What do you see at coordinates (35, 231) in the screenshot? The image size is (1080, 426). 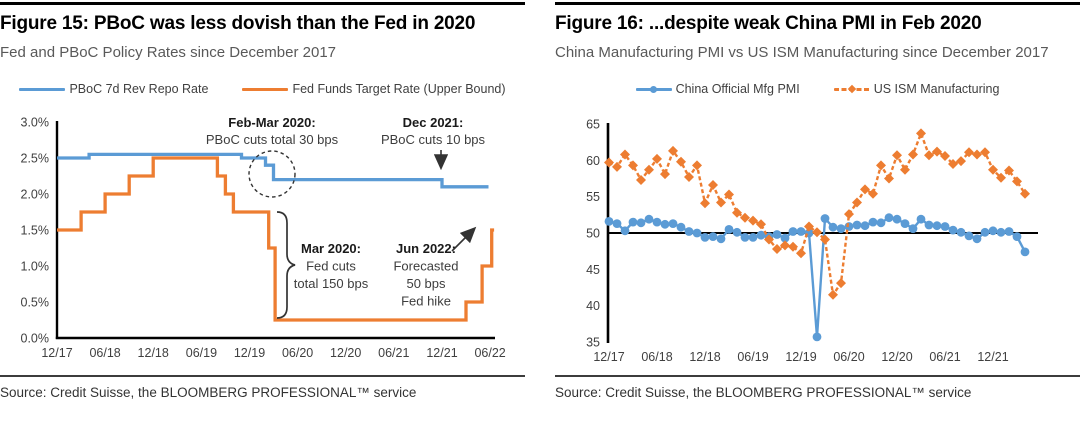 I see `svg-text: 1.5%` at bounding box center [35, 231].